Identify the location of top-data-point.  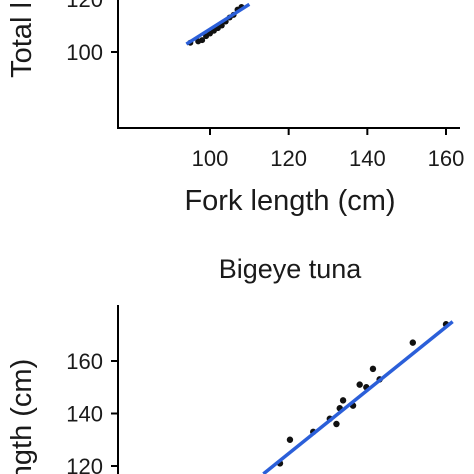
(202, 40).